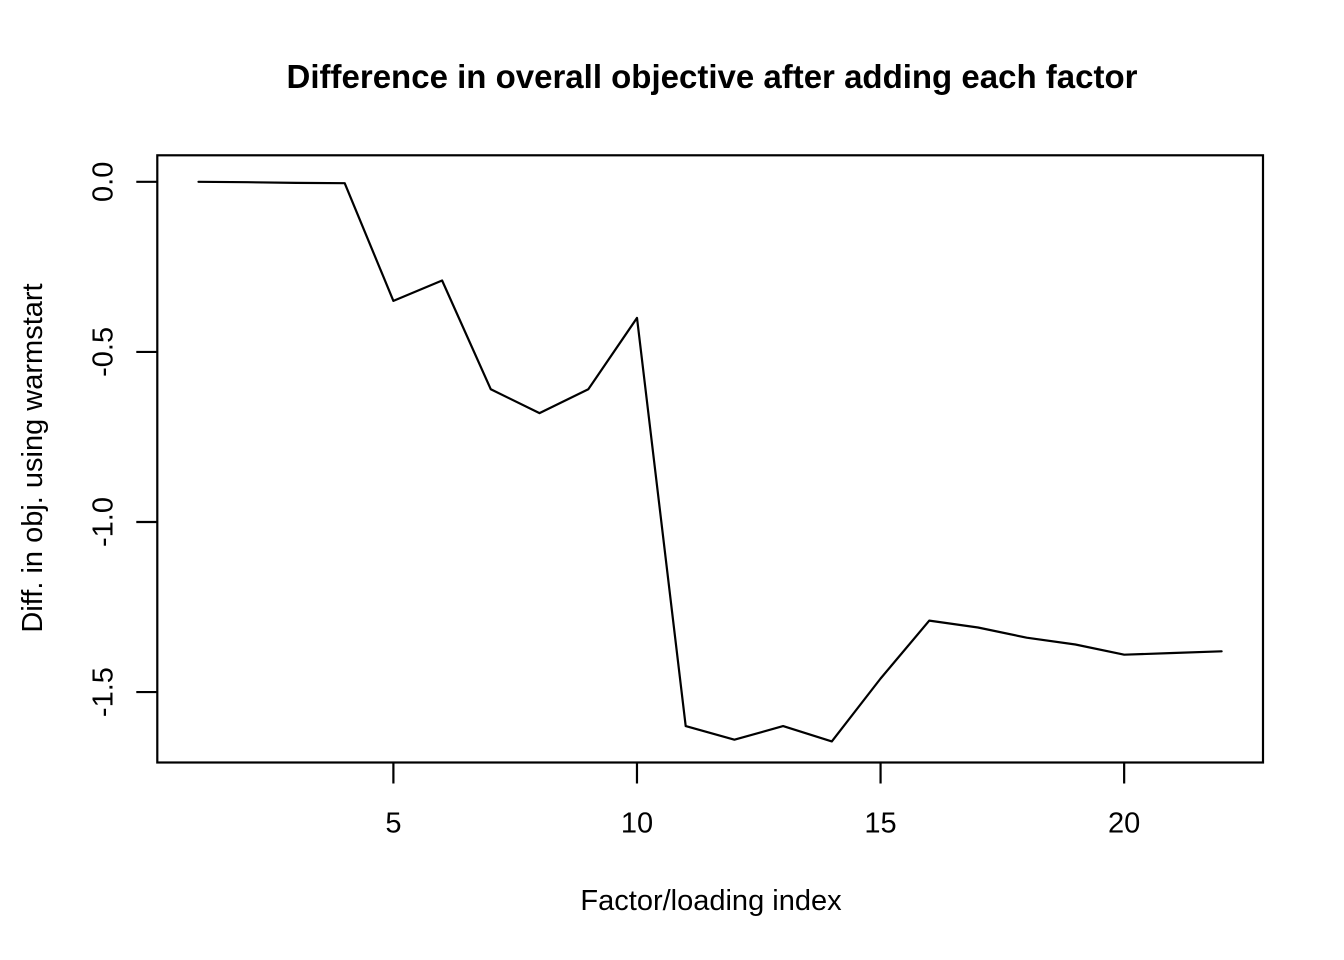 The image size is (1344, 960). I want to click on x-axis-tick-label: 20, so click(1124, 824).